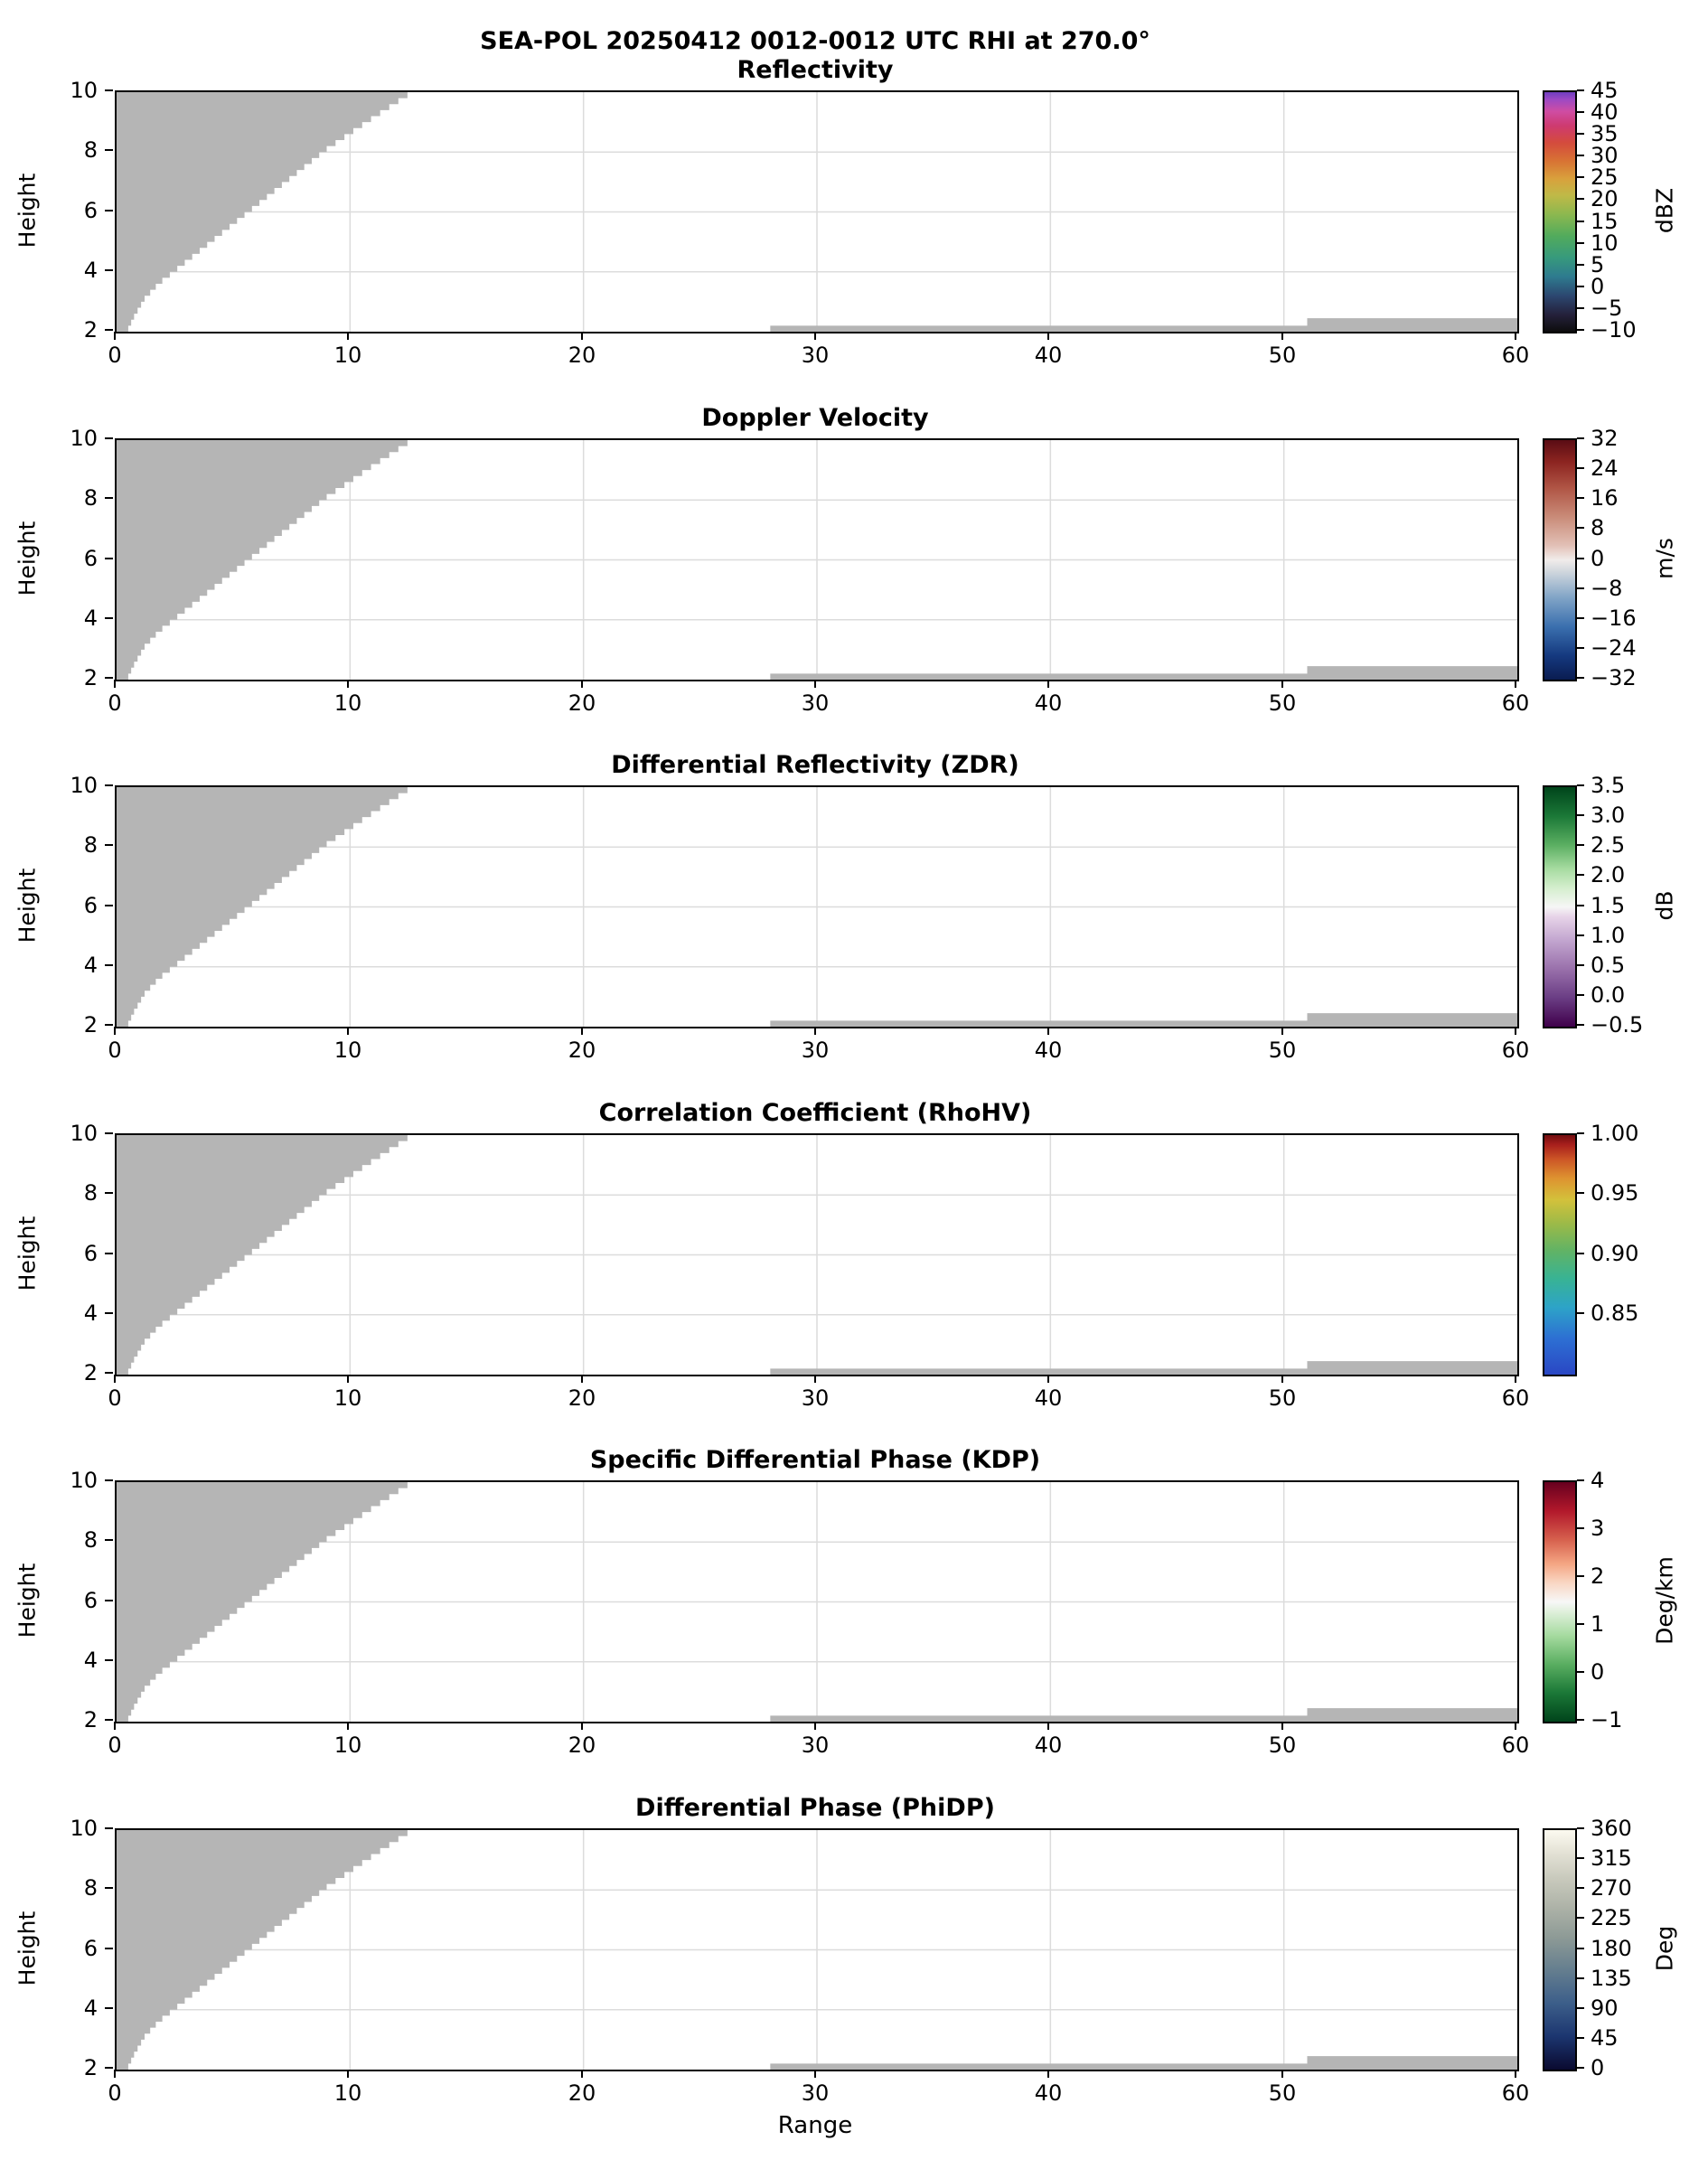 This screenshot has height=2169, width=1708. I want to click on x-tick-label: 0, so click(115, 2093).